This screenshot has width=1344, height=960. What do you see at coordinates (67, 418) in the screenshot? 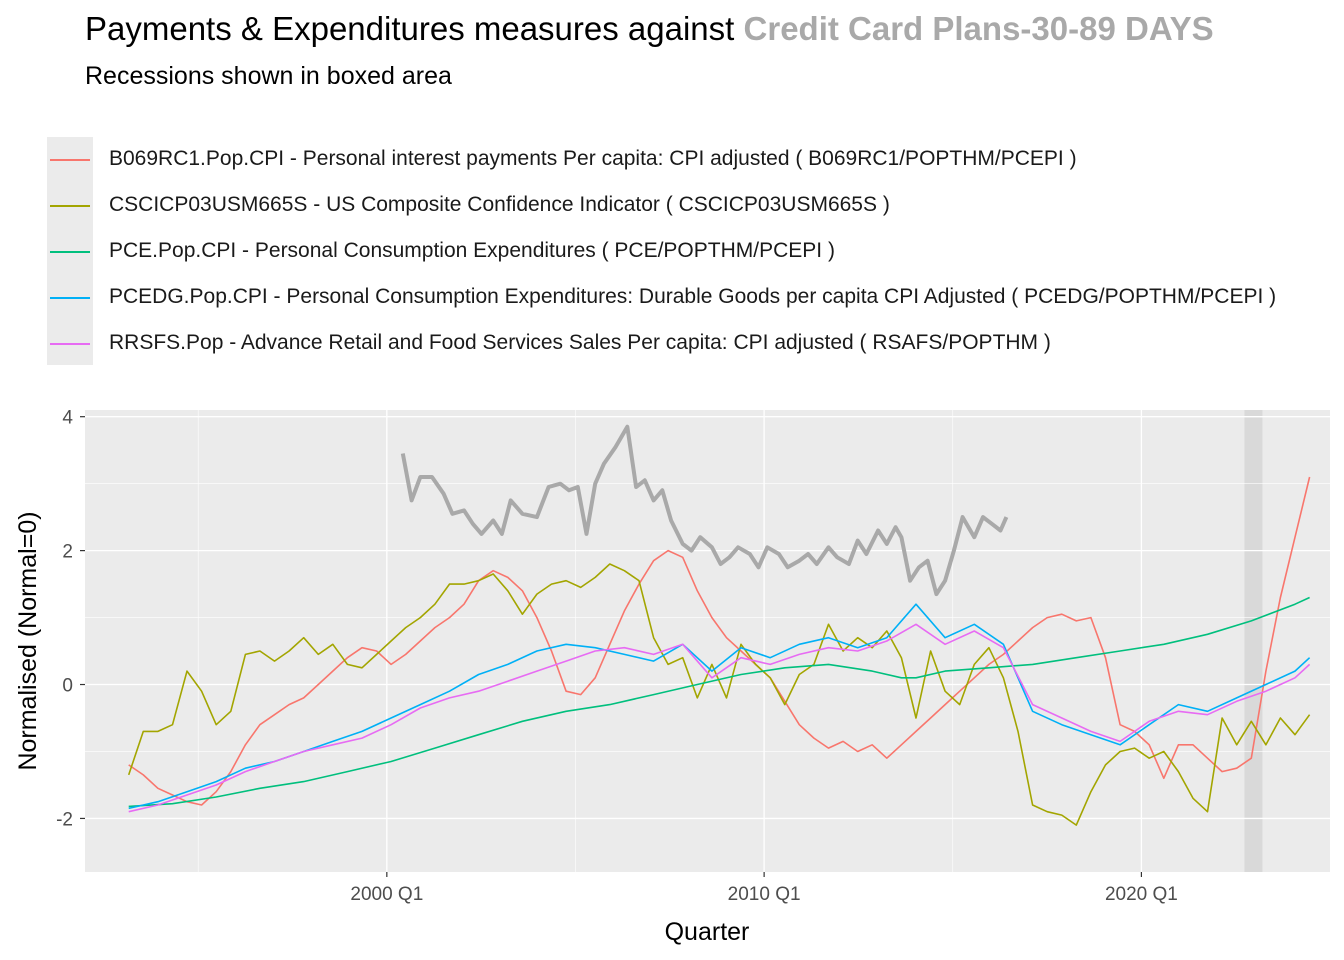
I see `y-tick-label: 4` at bounding box center [67, 418].